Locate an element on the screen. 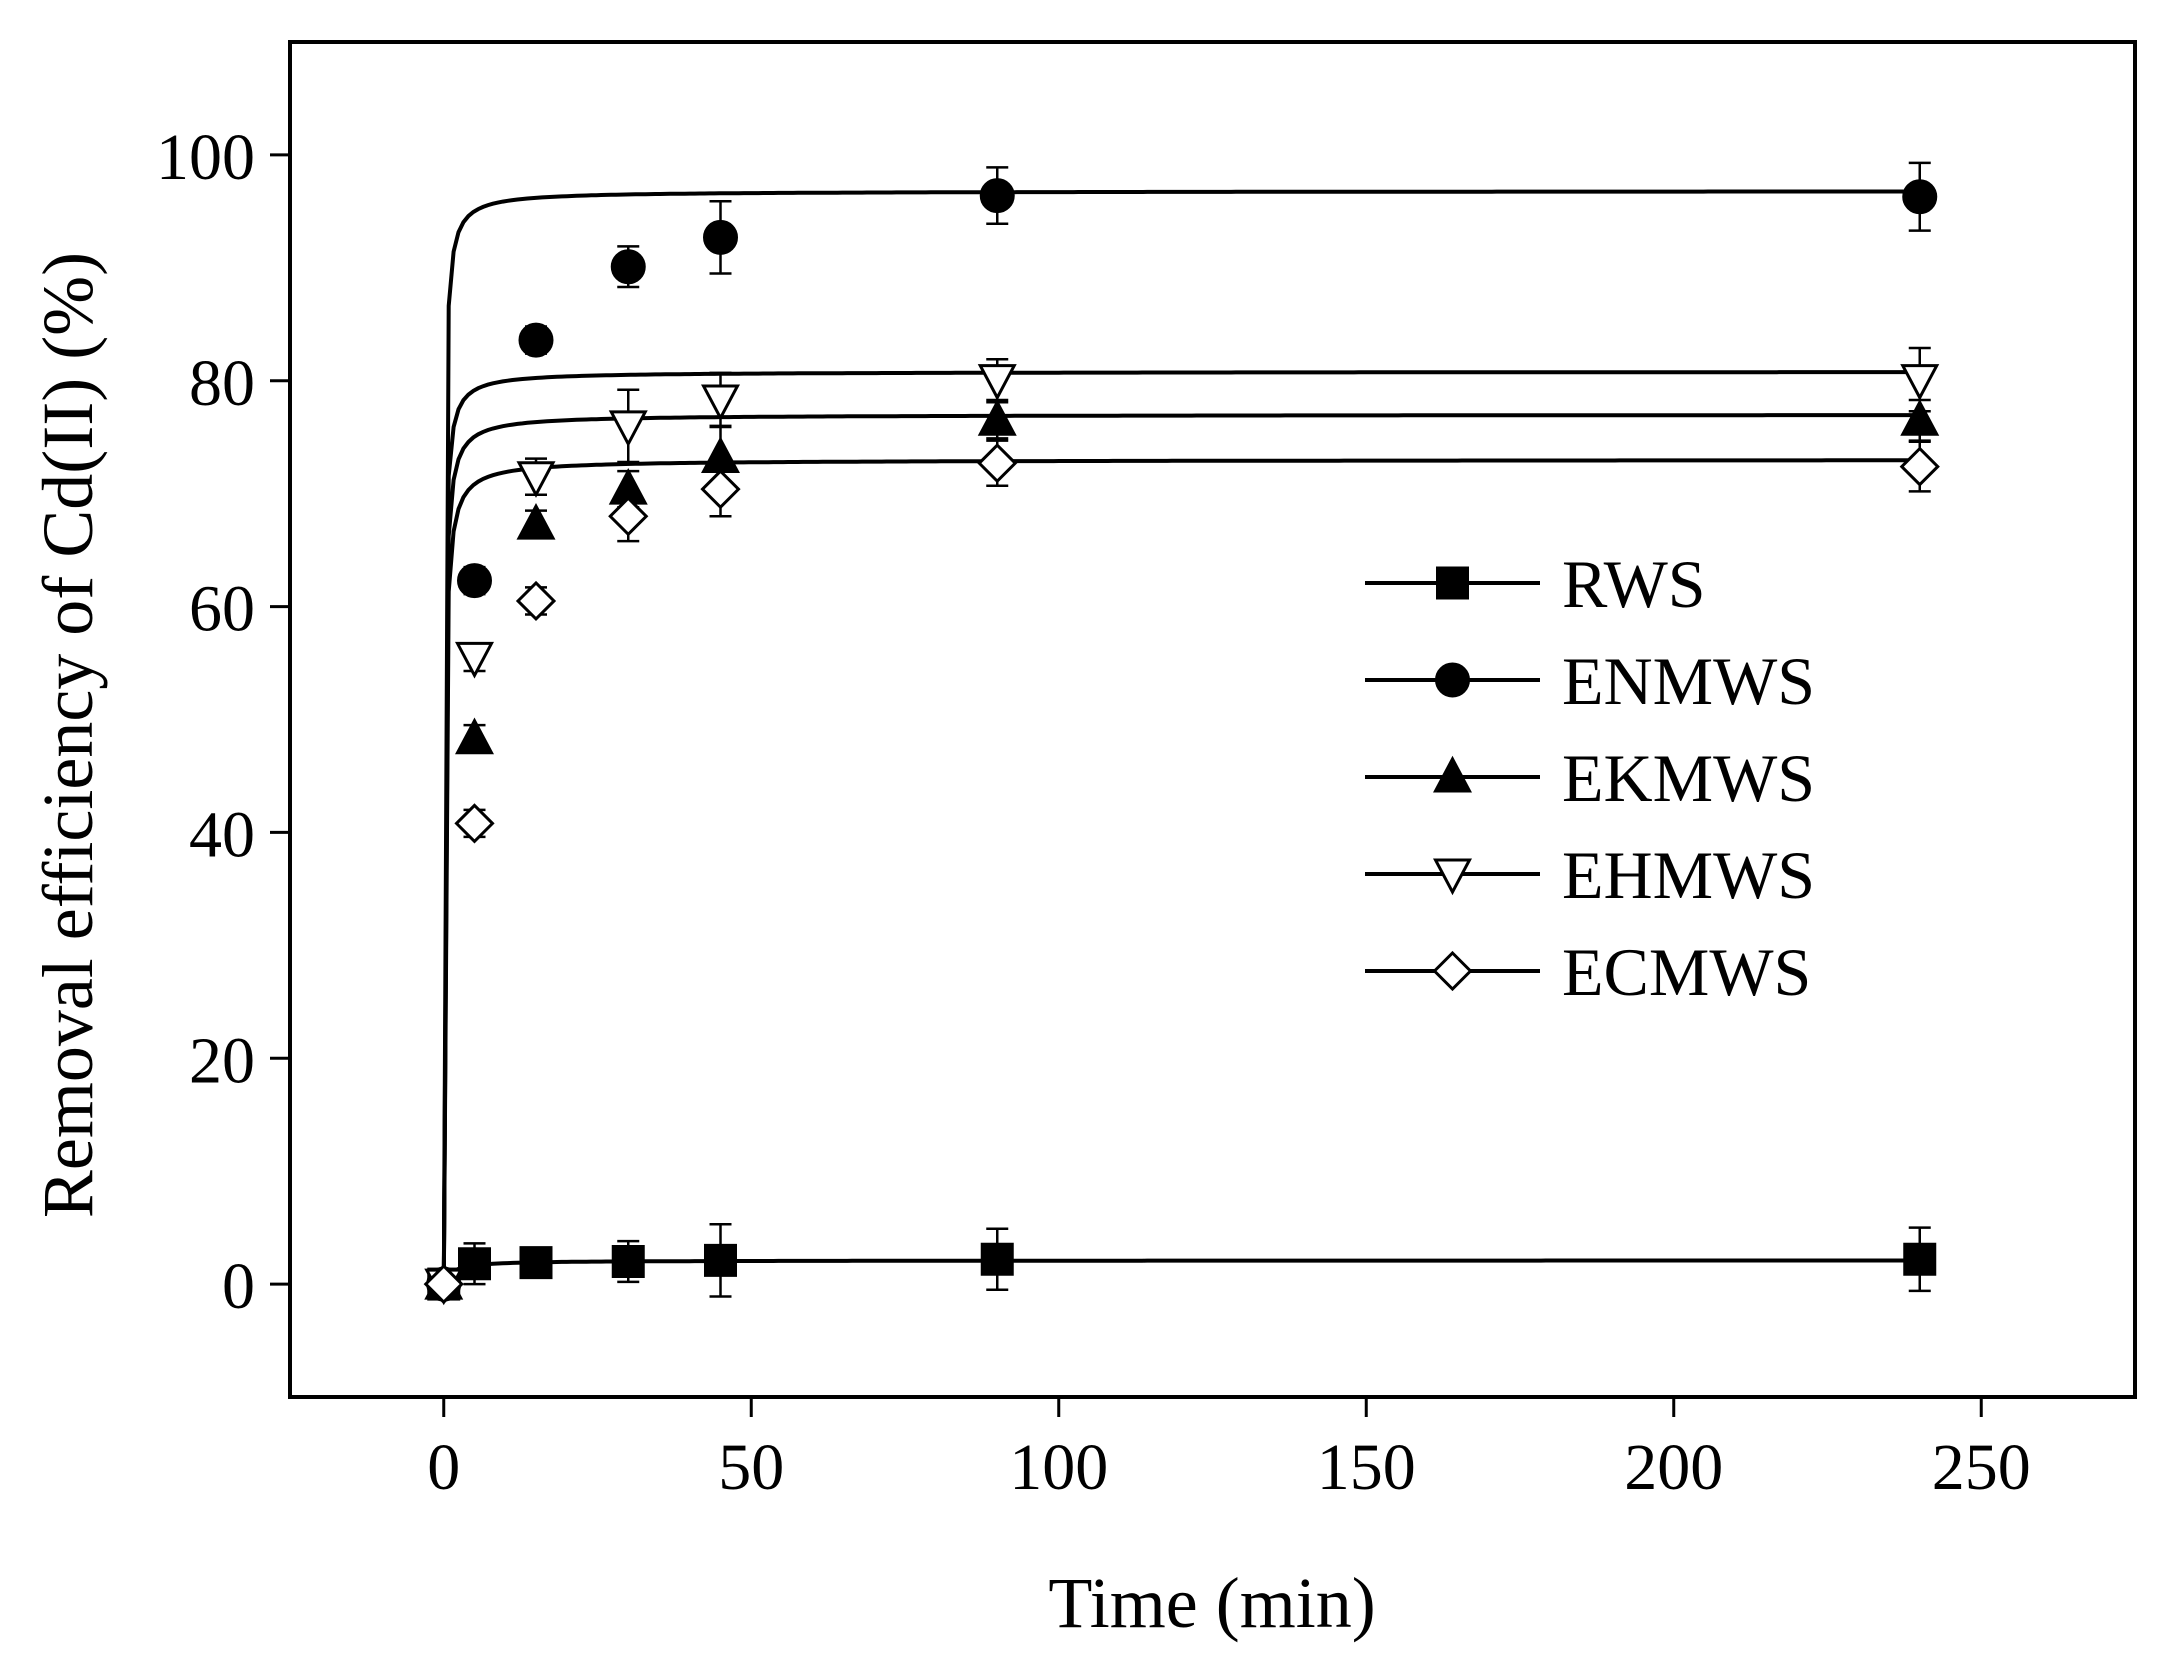 This screenshot has width=2170, height=1659. legend-marker-ecmws is located at coordinates (1452, 971).